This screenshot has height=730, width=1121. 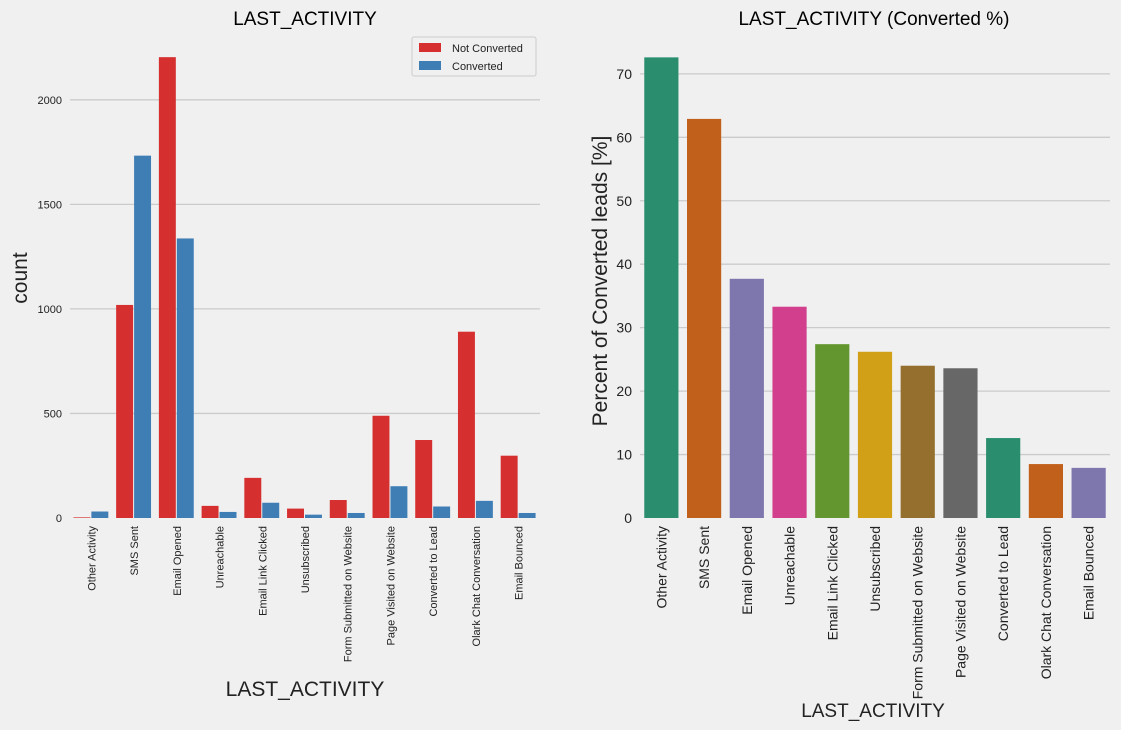 I want to click on chart-title-left: LAST_ACTIVITY, so click(x=305, y=19).